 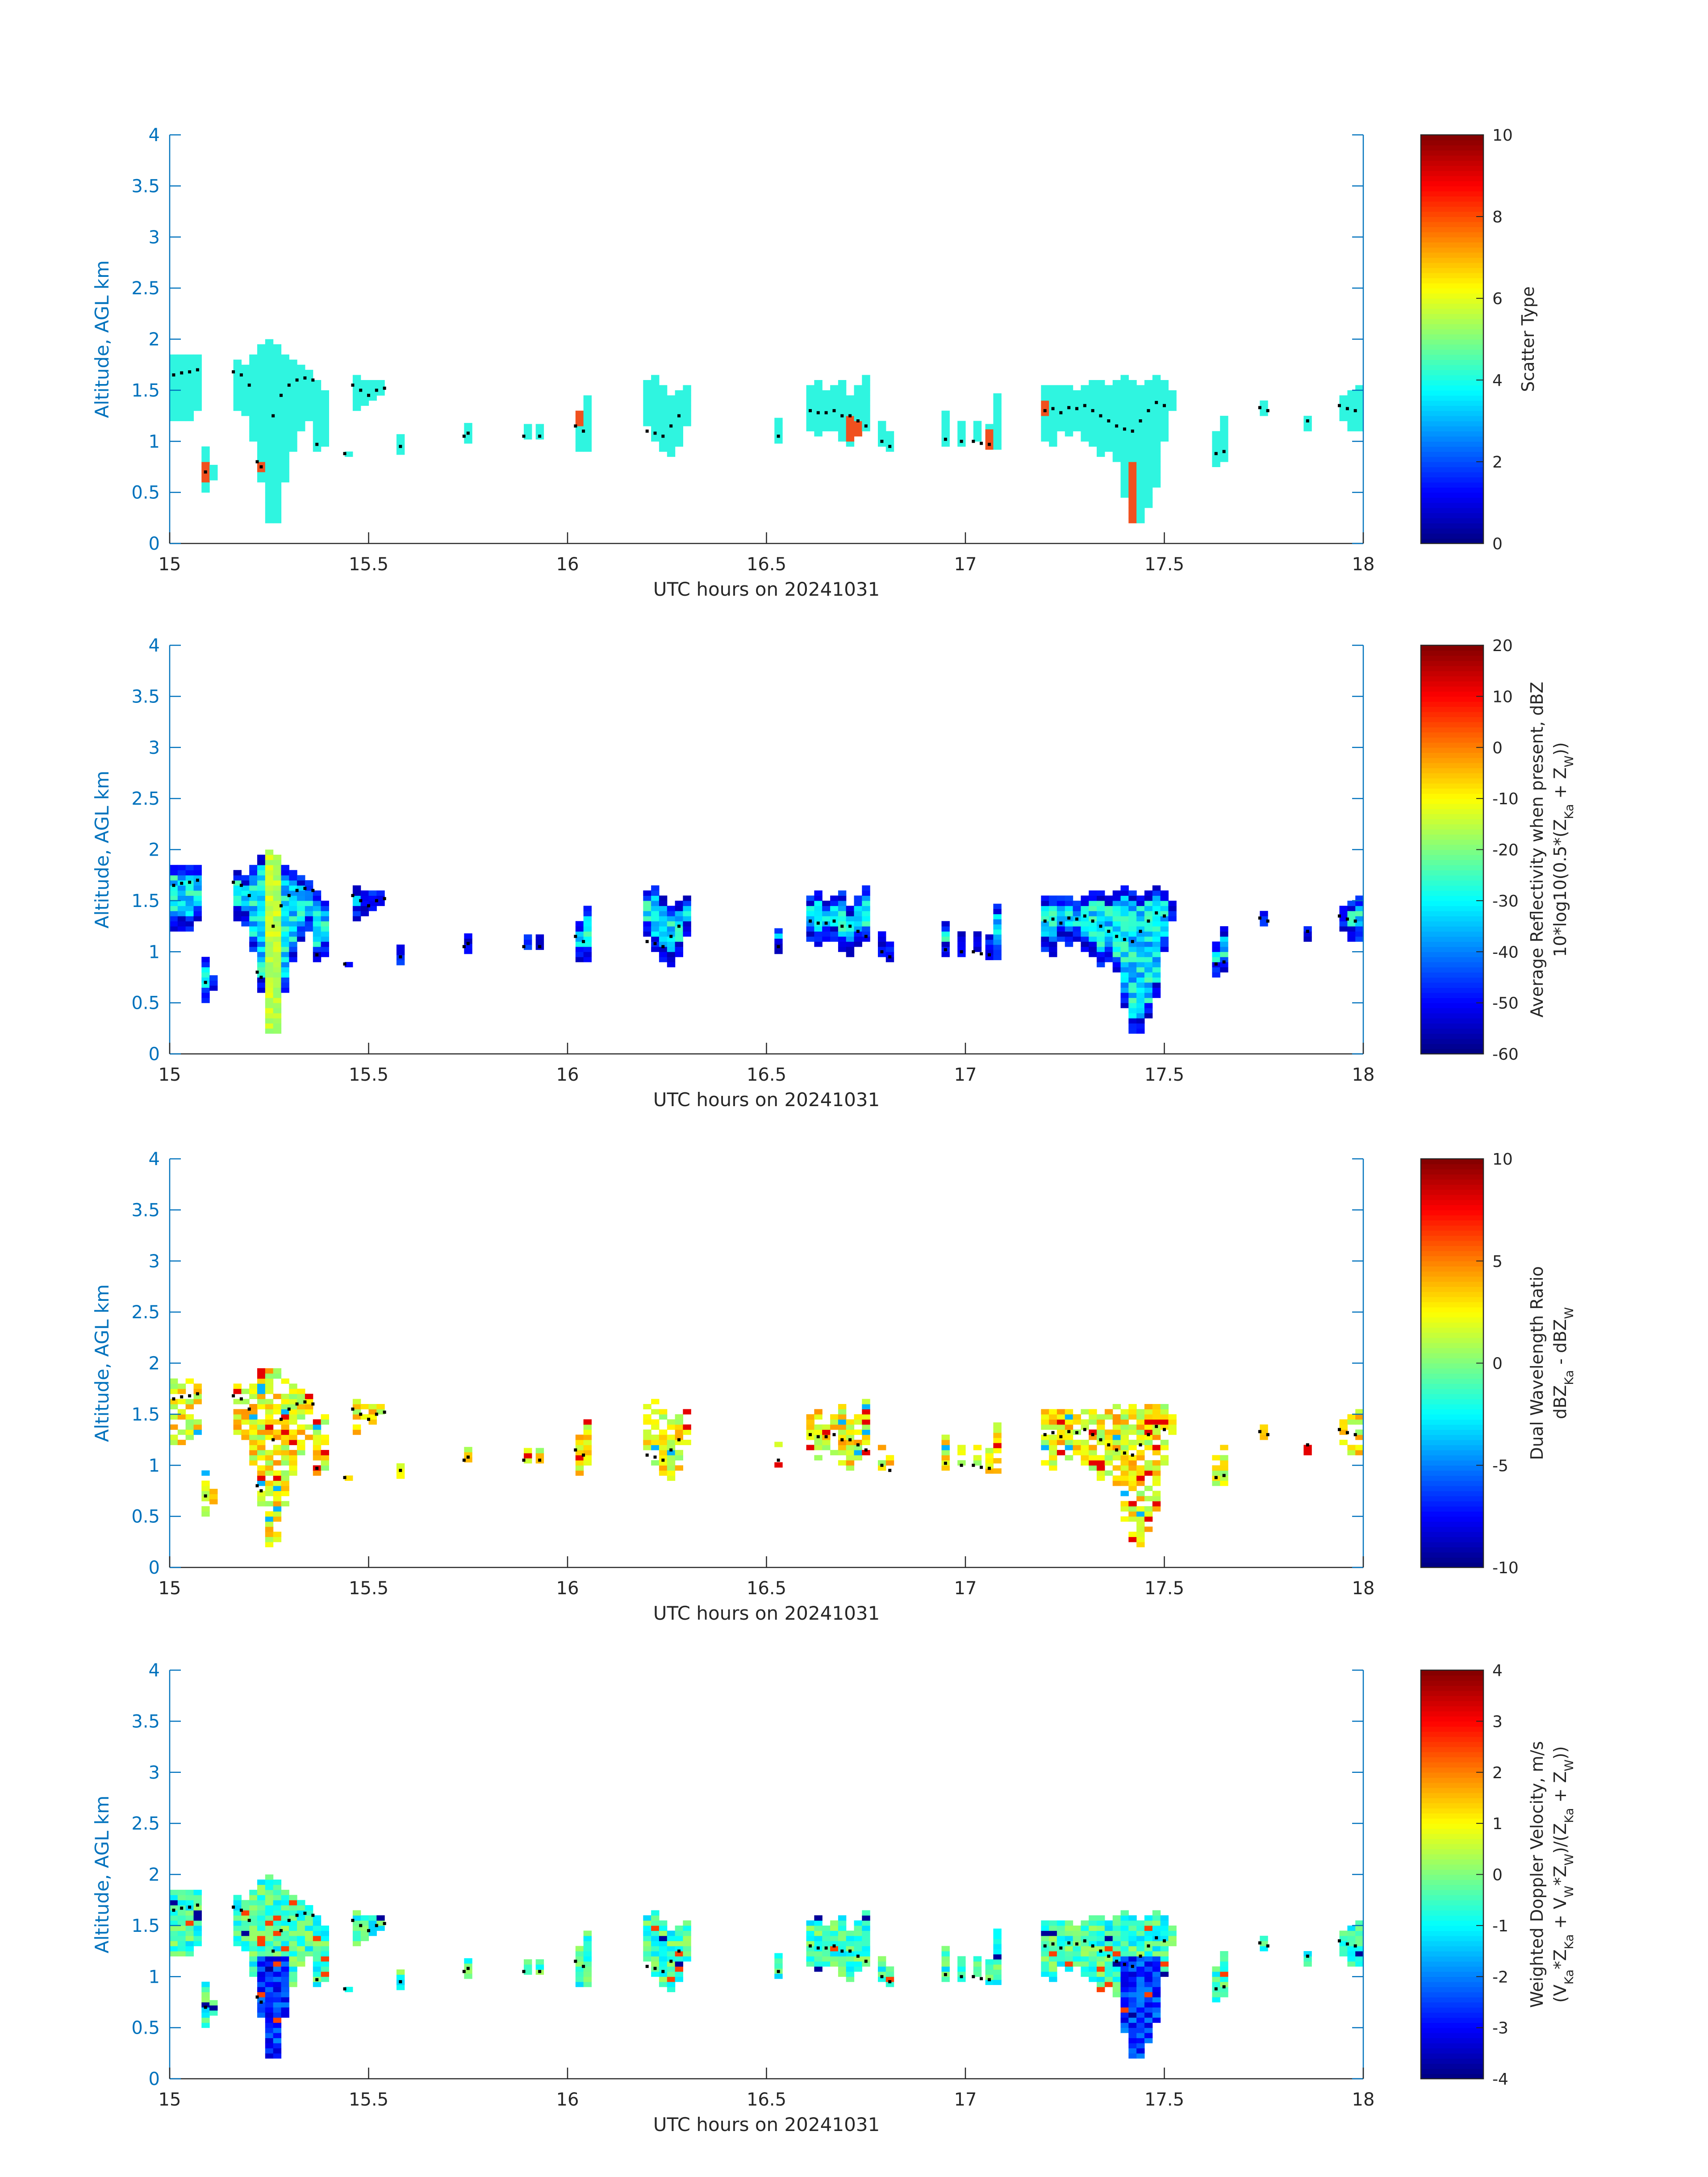 What do you see at coordinates (767, 1966) in the screenshot?
I see `heatmap-cells` at bounding box center [767, 1966].